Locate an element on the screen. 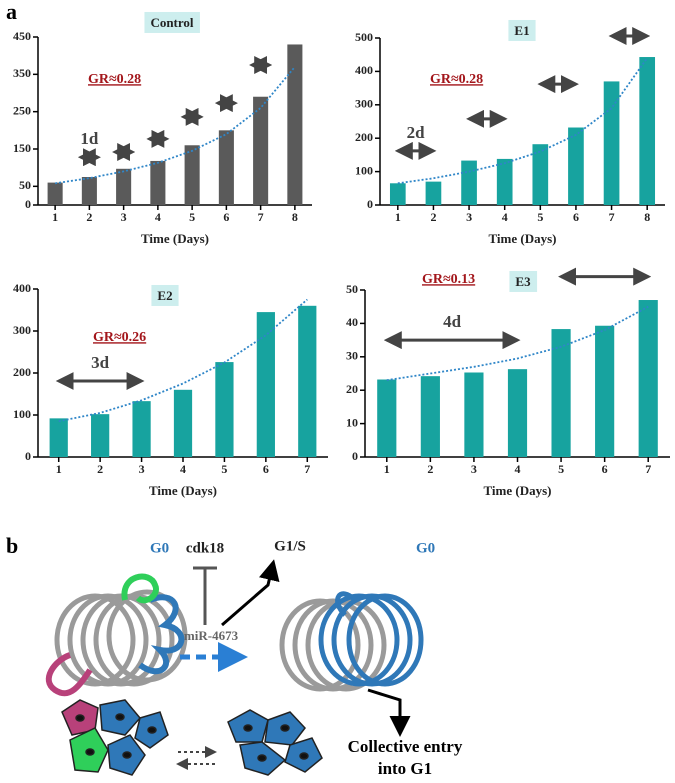 This screenshot has height=783, width=675. chromatin-left is located at coordinates (121, 638).